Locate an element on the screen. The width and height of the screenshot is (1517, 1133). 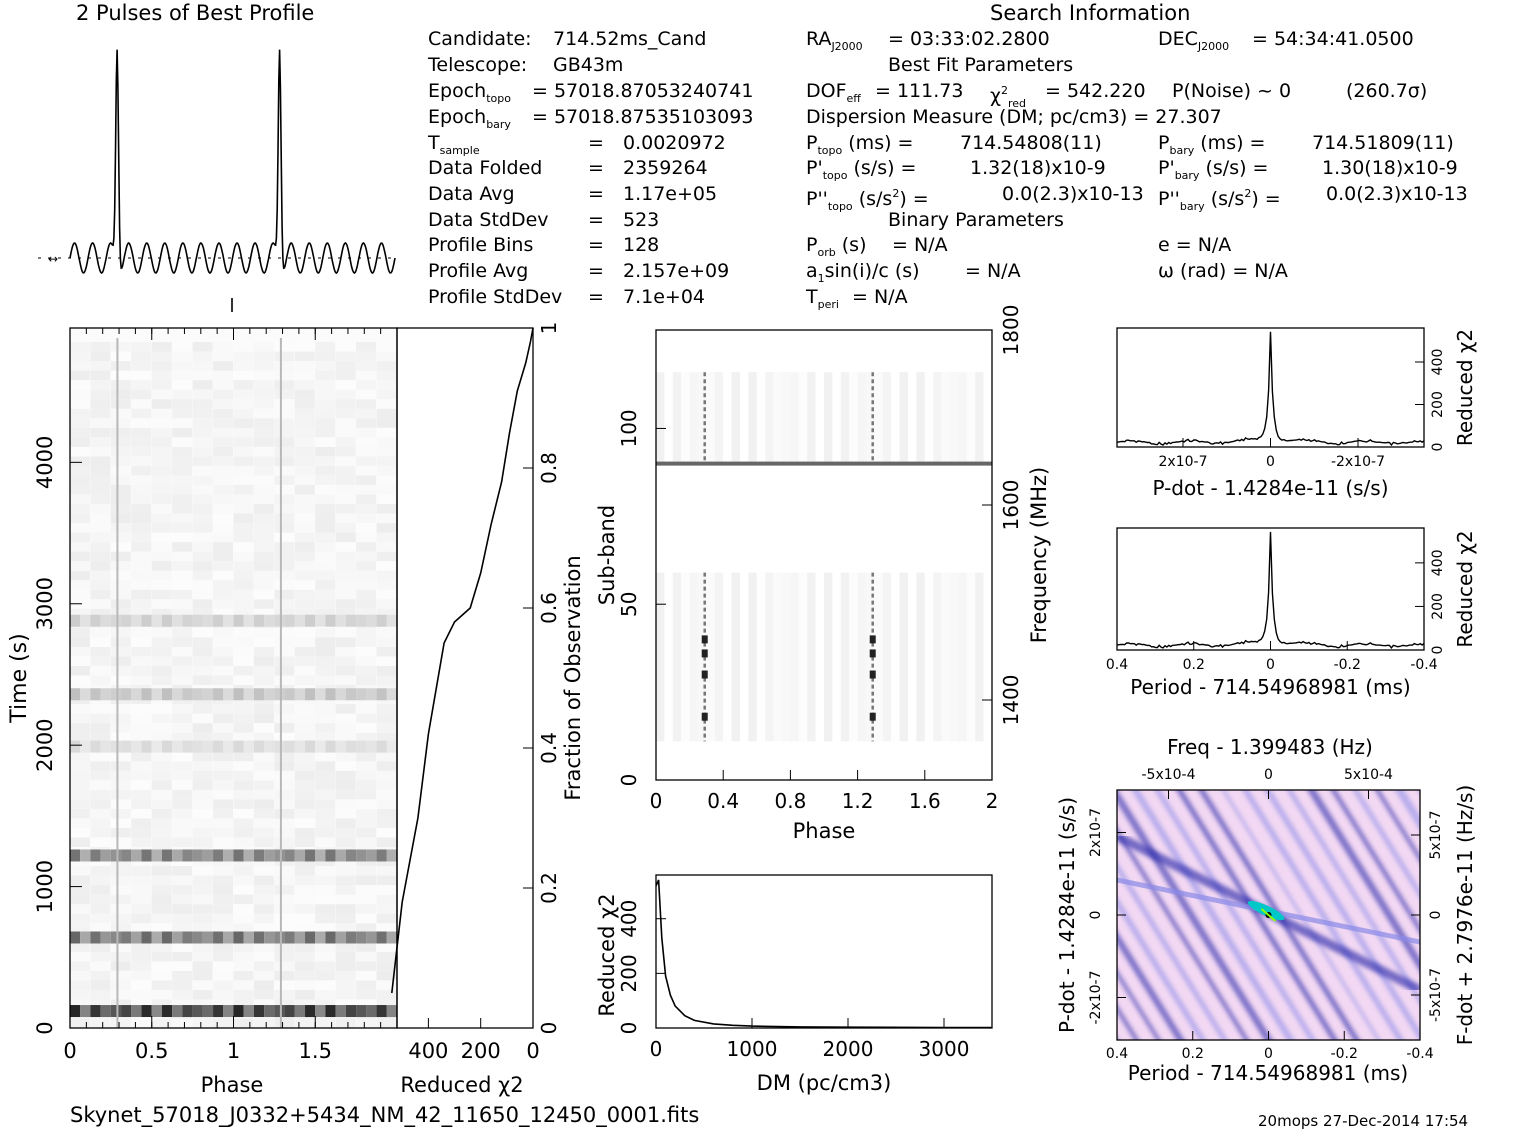
ra-value: = 03:33:02.2800 is located at coordinates (969, 39).